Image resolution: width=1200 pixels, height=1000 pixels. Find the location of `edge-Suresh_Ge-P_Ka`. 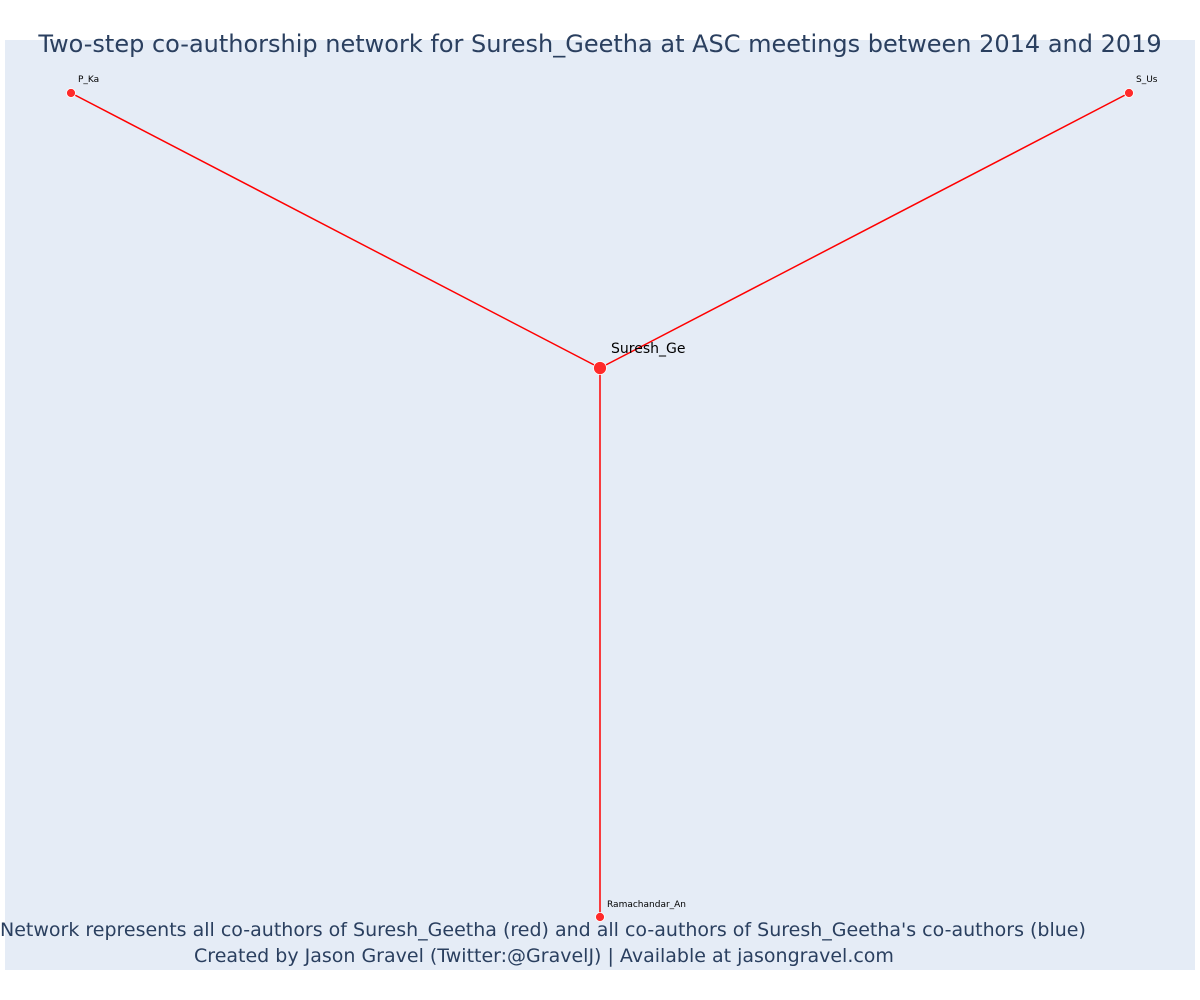

edge-Suresh_Ge-P_Ka is located at coordinates (335, 230).